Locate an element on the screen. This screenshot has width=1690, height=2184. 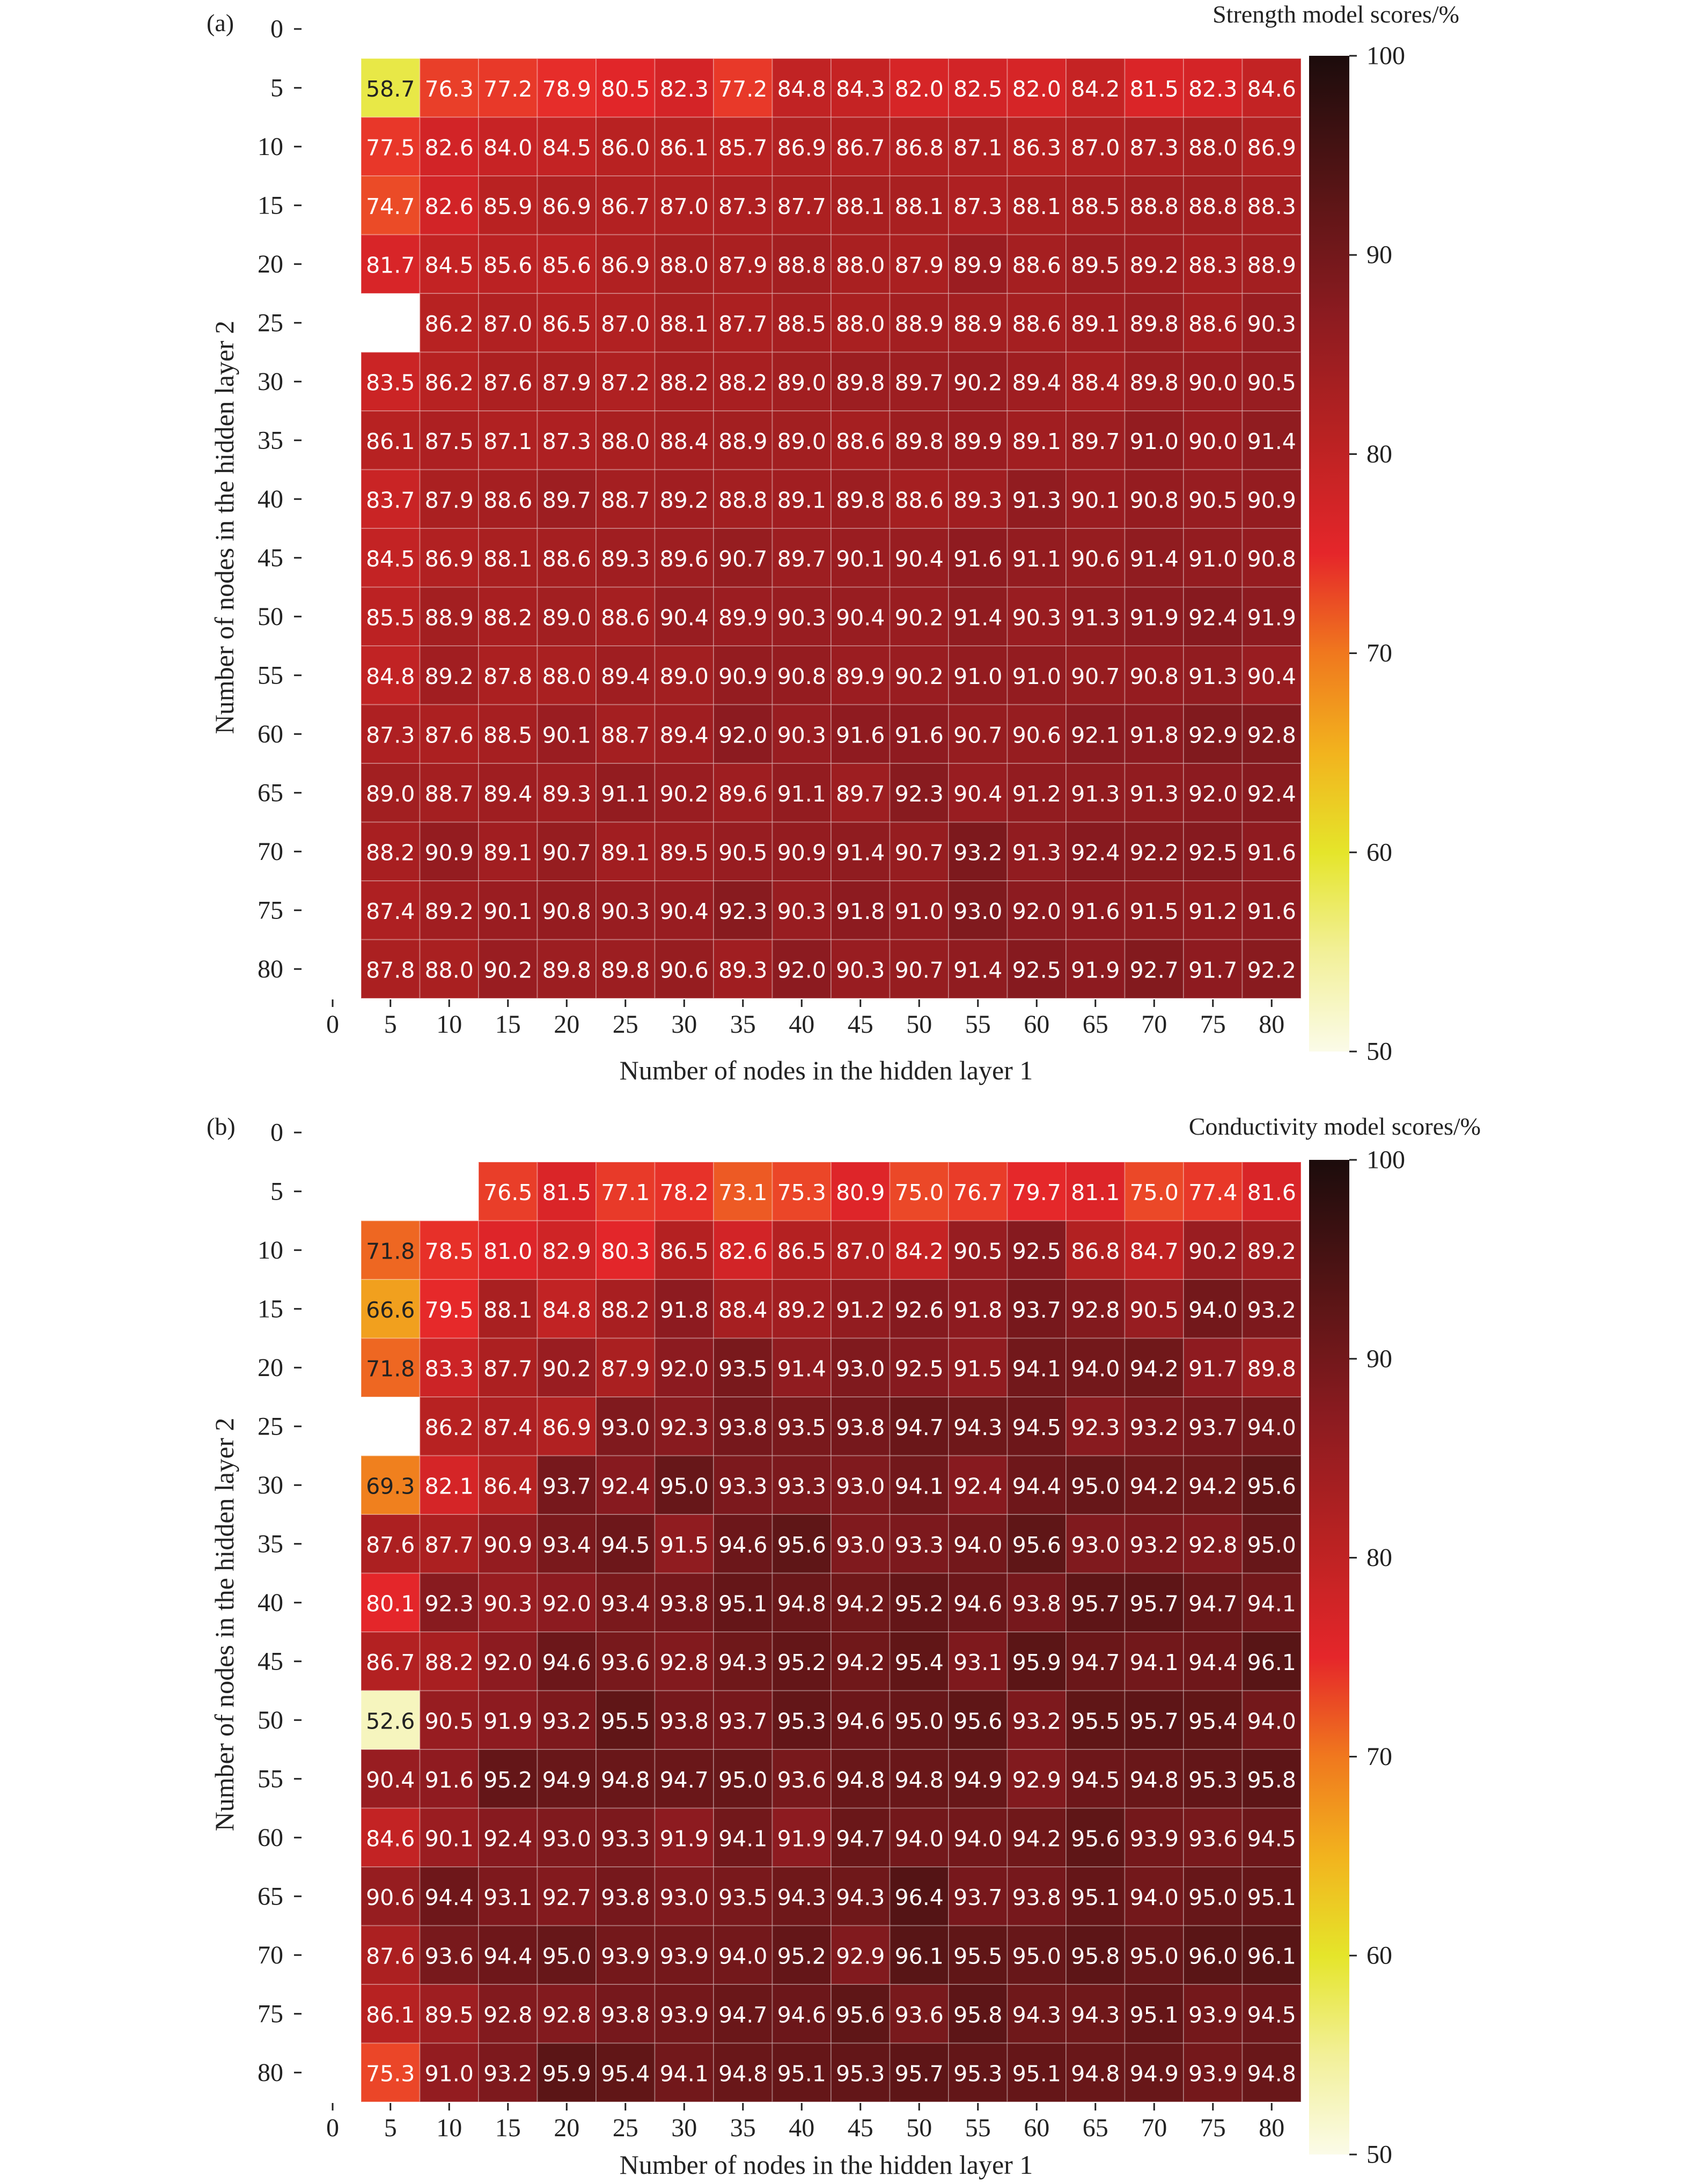
cell-value-label: 82.3 is located at coordinates (684, 89).